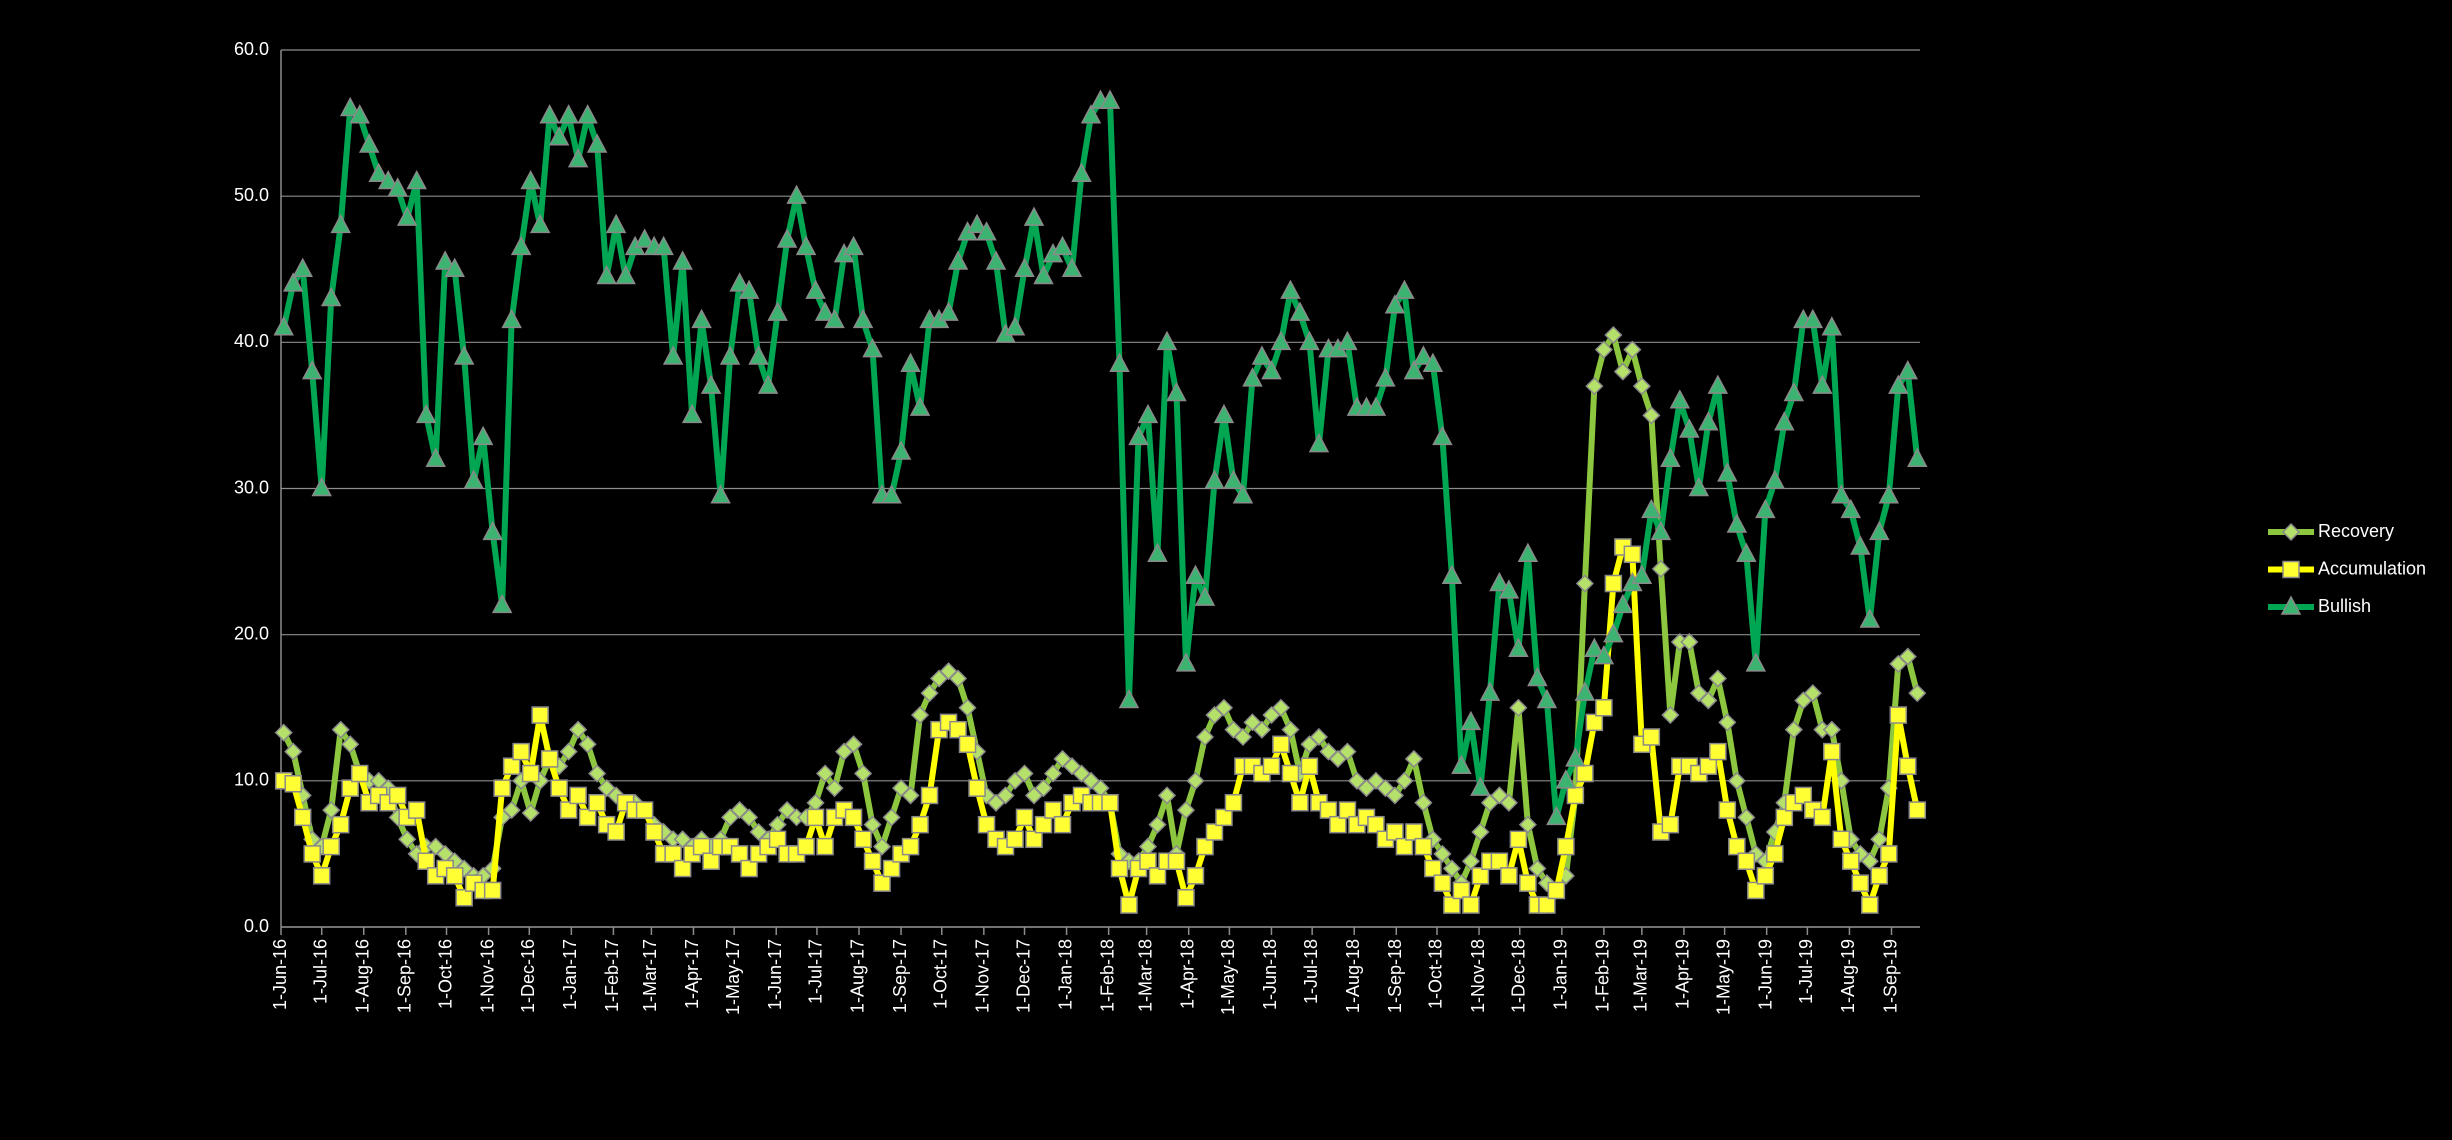  Describe the element at coordinates (1187, 974) in the screenshot. I see `x-tick-label: 1-Apr-18` at that location.